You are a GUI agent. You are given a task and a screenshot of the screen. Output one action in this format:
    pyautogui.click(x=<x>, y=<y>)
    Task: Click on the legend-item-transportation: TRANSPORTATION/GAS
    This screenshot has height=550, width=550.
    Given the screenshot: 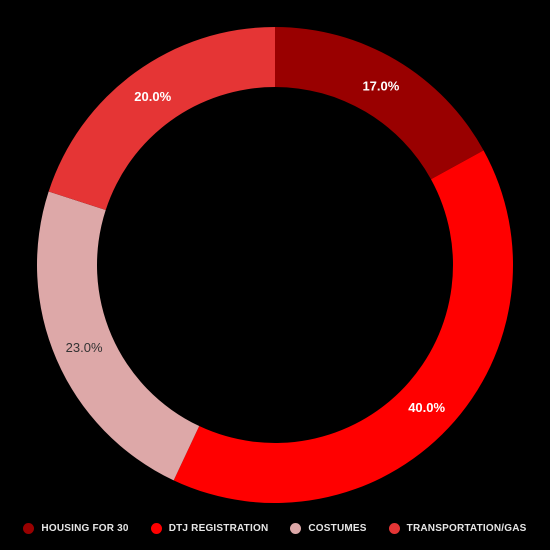 What is the action you would take?
    pyautogui.click(x=457, y=528)
    